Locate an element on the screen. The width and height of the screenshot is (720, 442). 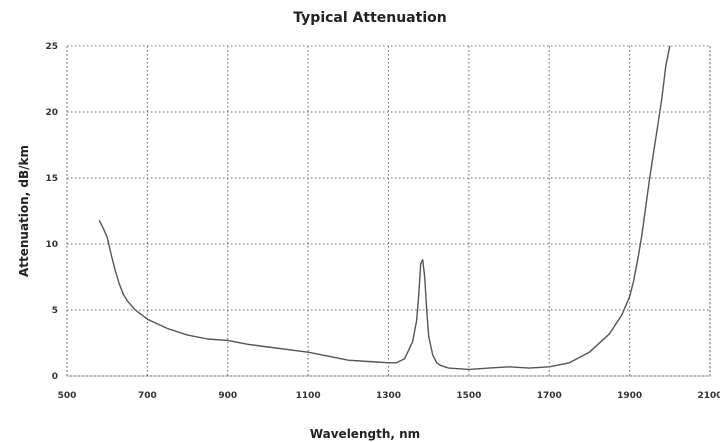
y-axis-ticks: 0 5 10 15 20 25 is located at coordinates (51, 212).